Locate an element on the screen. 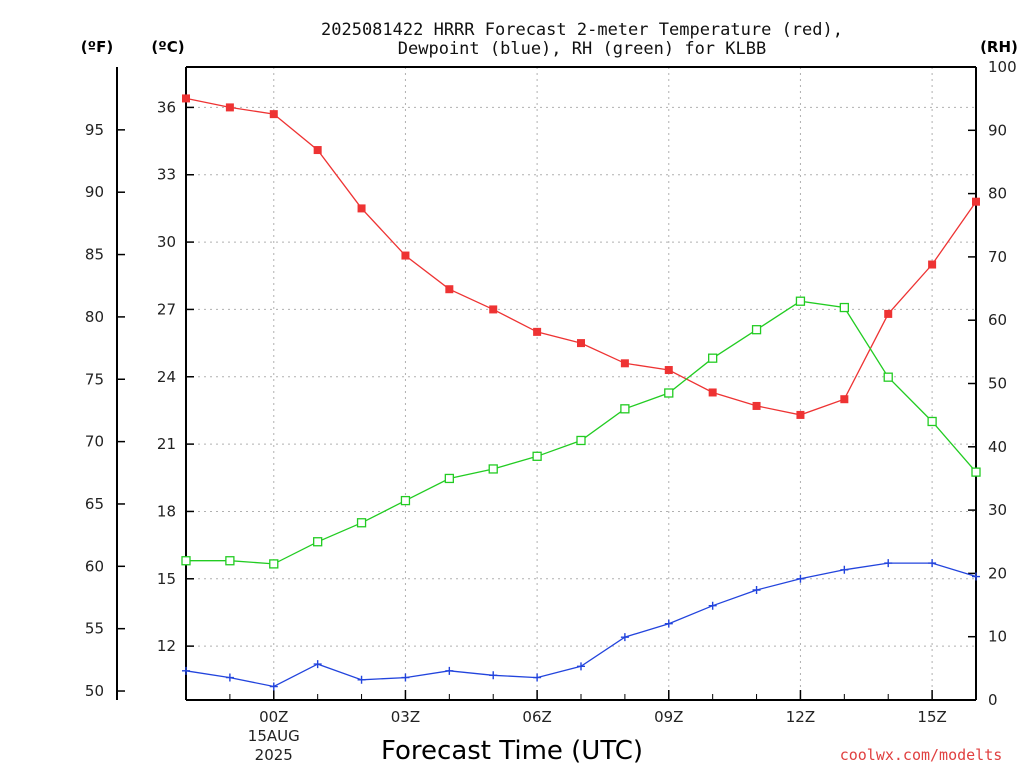 The height and width of the screenshot is (768, 1024). fahrenheit-tick-label: 95 is located at coordinates (94, 130).